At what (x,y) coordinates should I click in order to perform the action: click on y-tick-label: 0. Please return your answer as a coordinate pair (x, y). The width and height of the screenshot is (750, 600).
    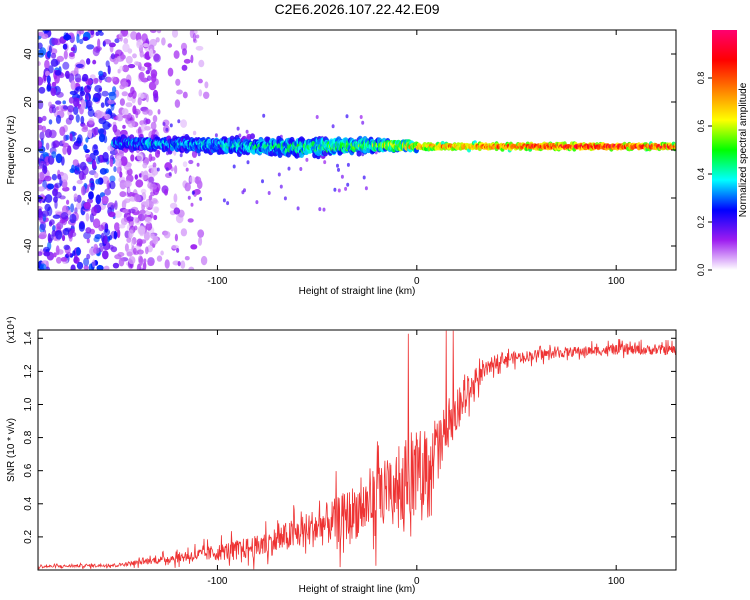
    Looking at the image, I should click on (28, 150).